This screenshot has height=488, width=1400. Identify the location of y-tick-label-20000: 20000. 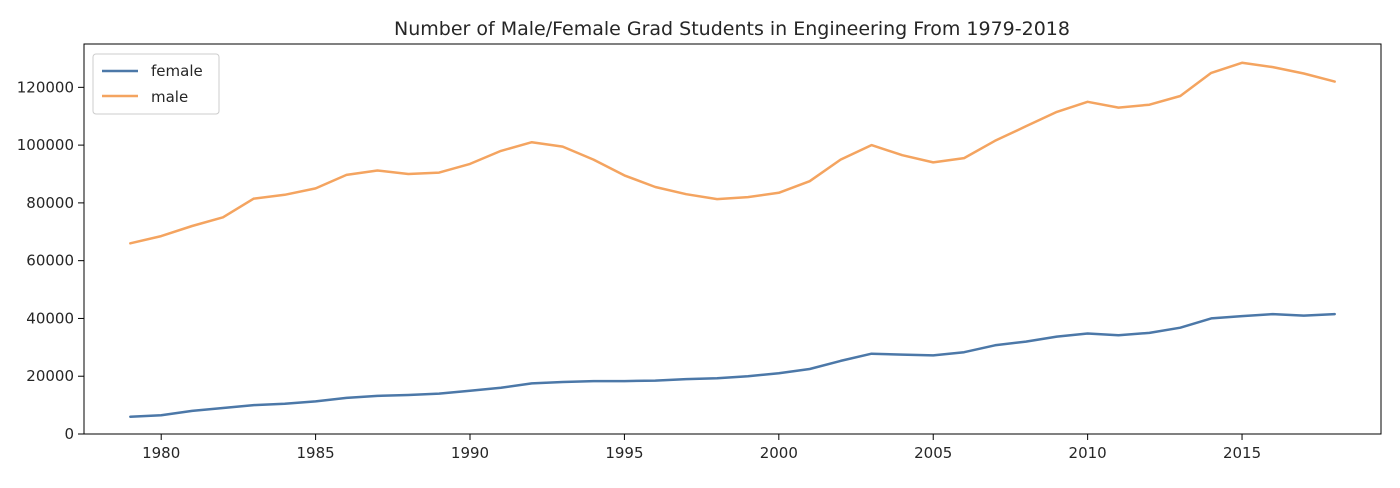
(50, 376).